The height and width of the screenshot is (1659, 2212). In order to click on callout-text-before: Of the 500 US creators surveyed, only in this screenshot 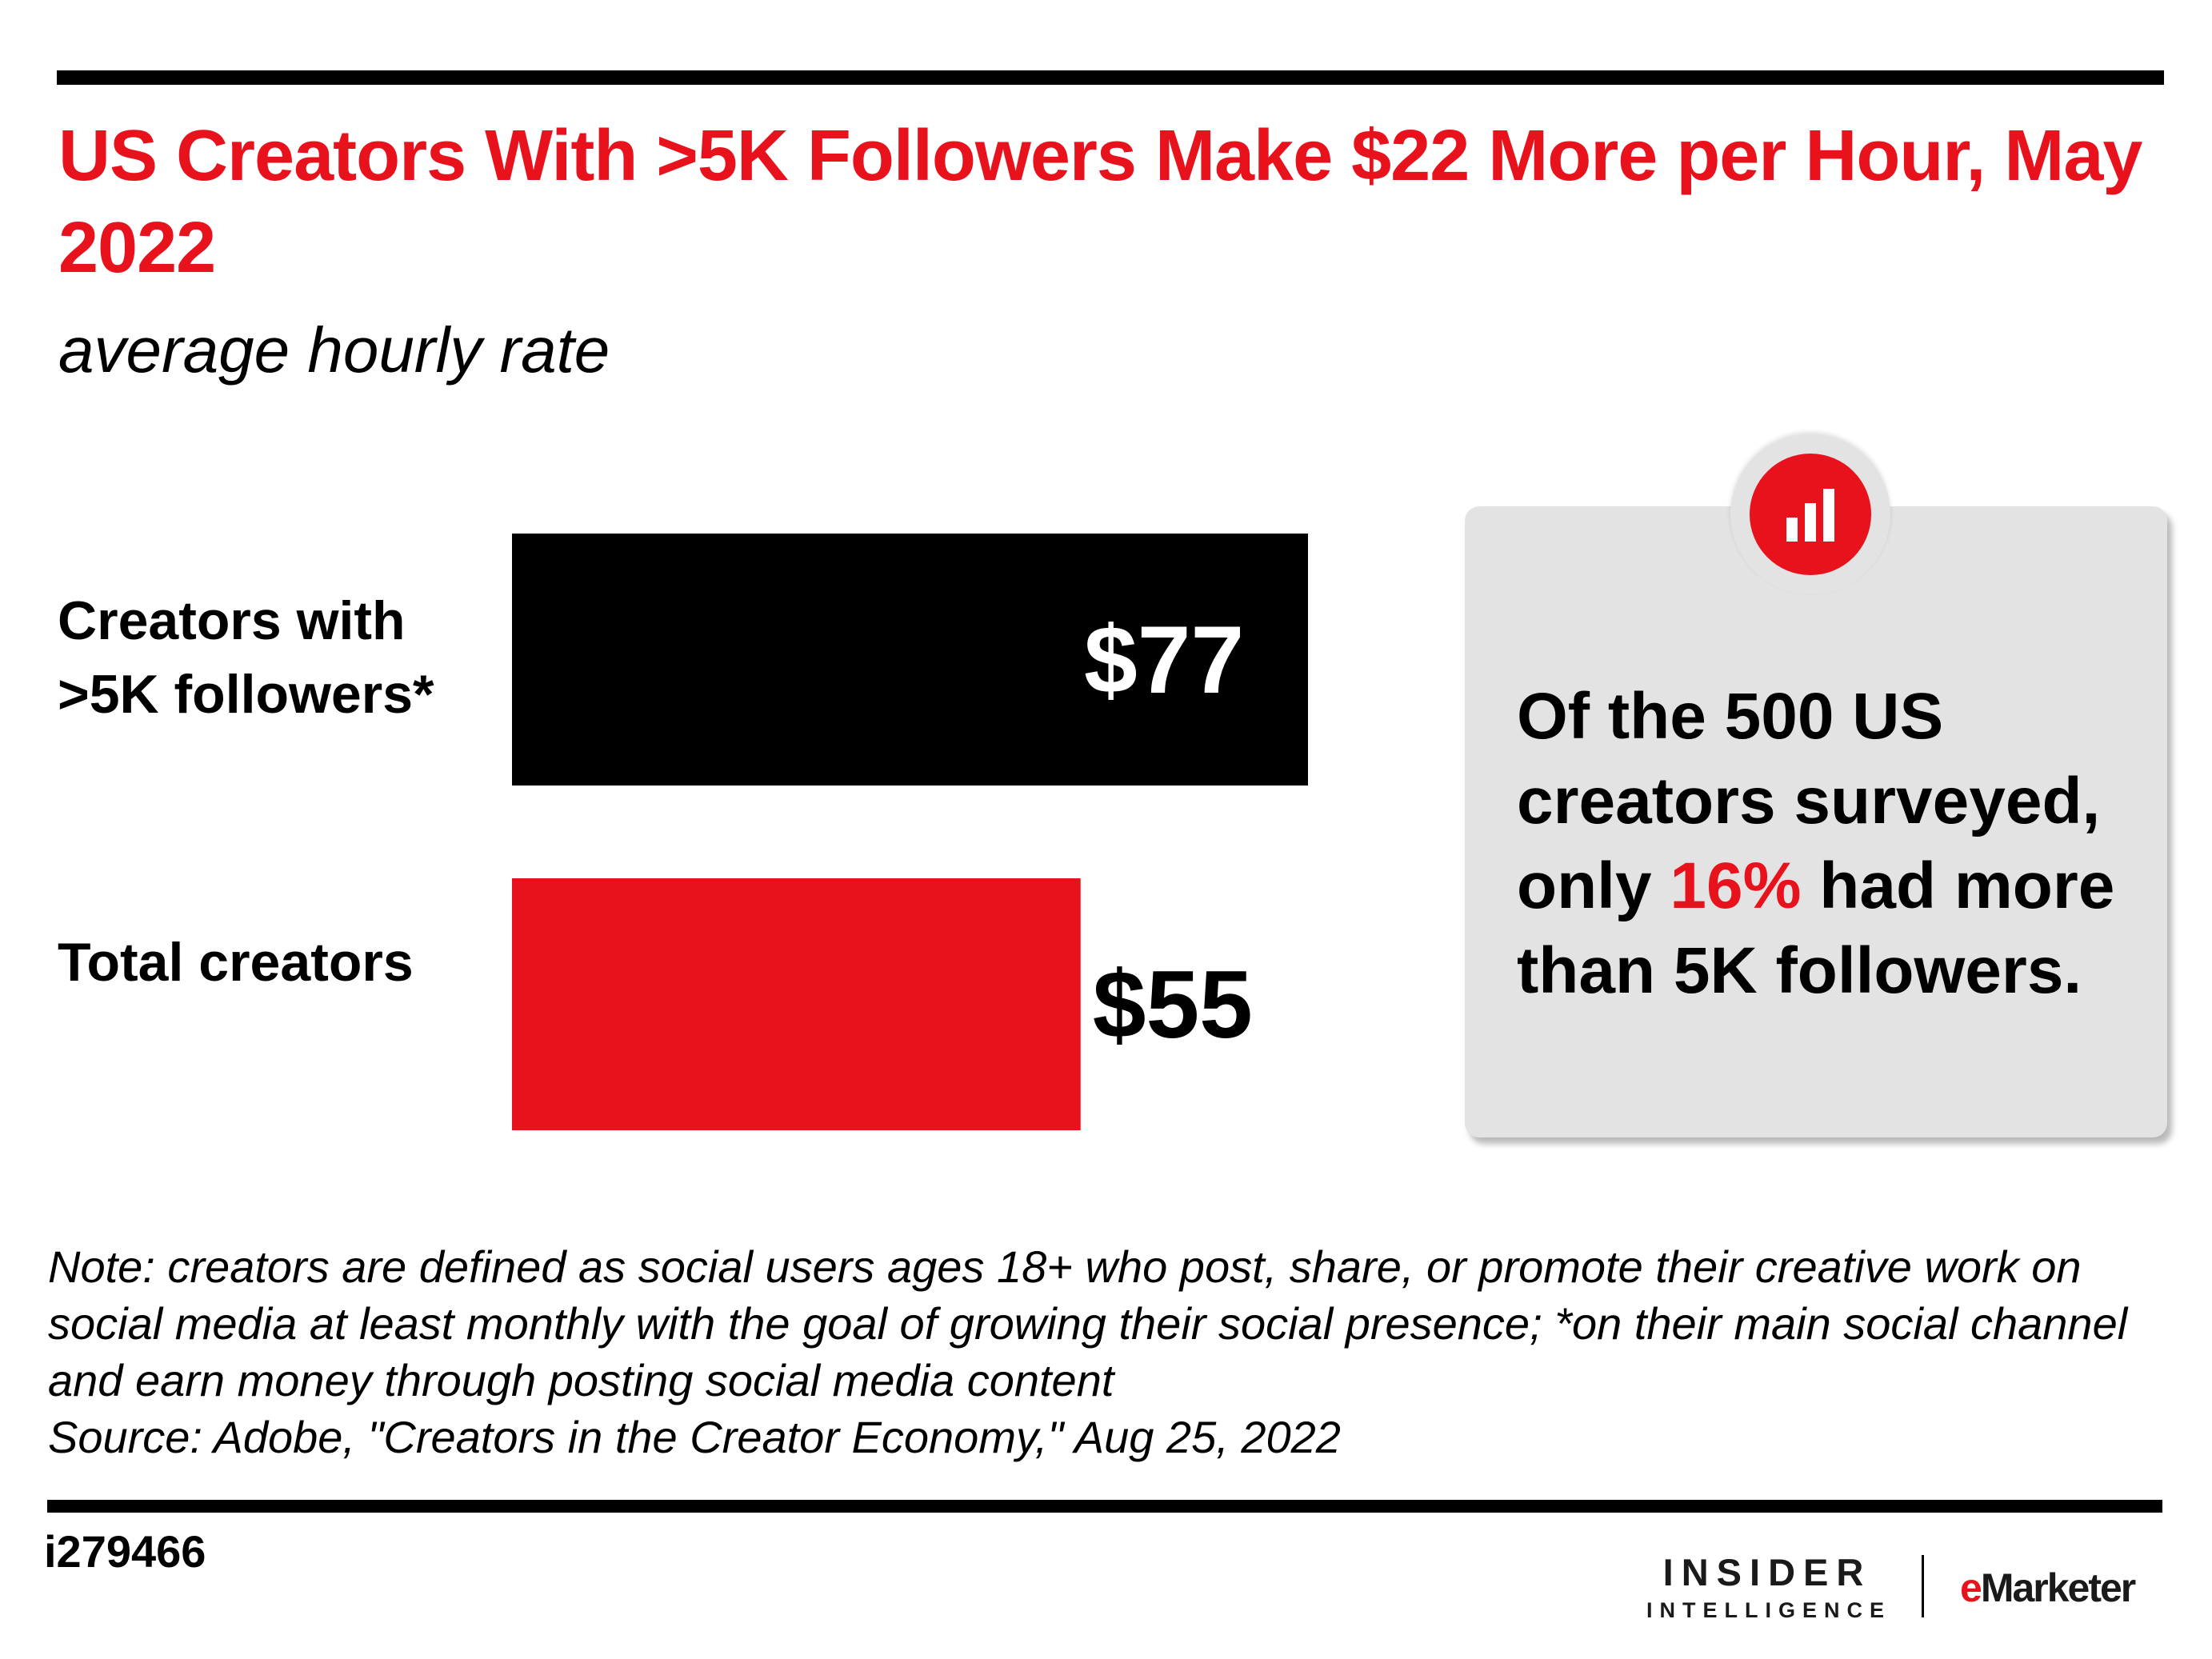, I will do `click(1809, 801)`.